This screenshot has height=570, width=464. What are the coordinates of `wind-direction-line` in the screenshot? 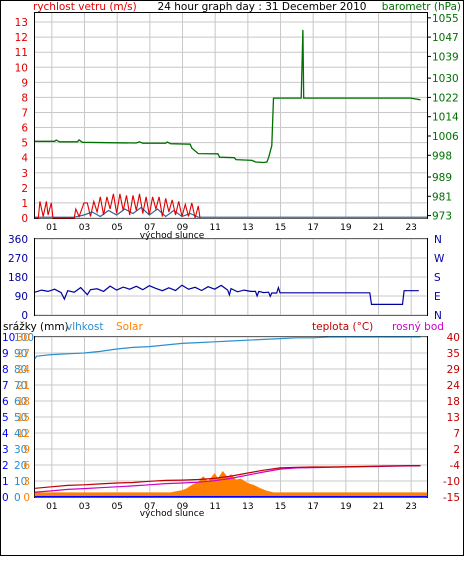 It's located at (226, 294).